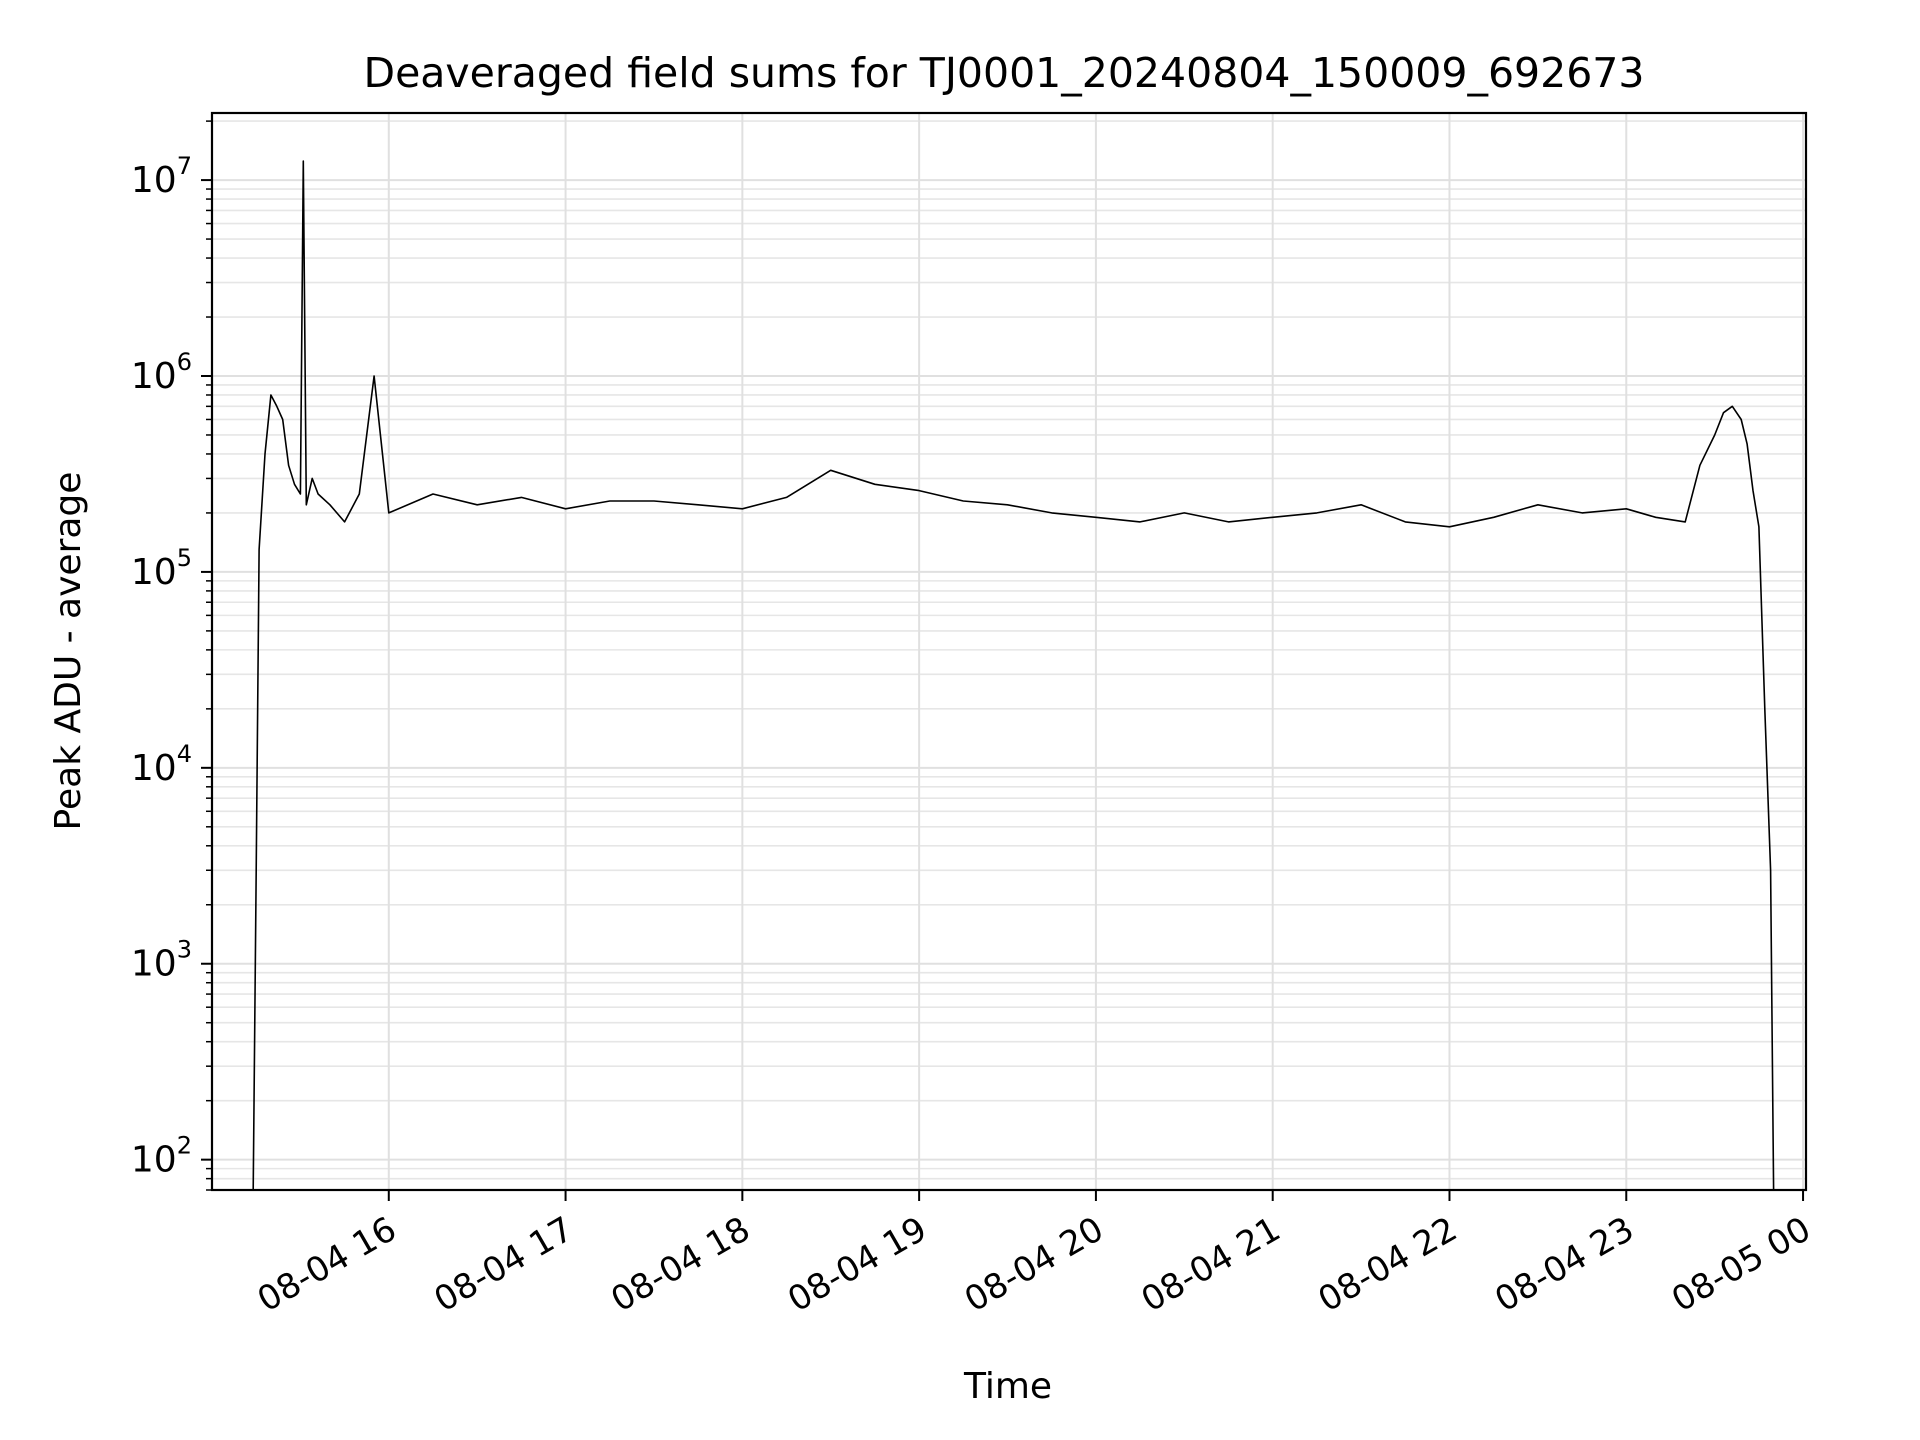 The height and width of the screenshot is (1440, 1920). I want to click on y-axis-label: Peak ADU - average, so click(68, 651).